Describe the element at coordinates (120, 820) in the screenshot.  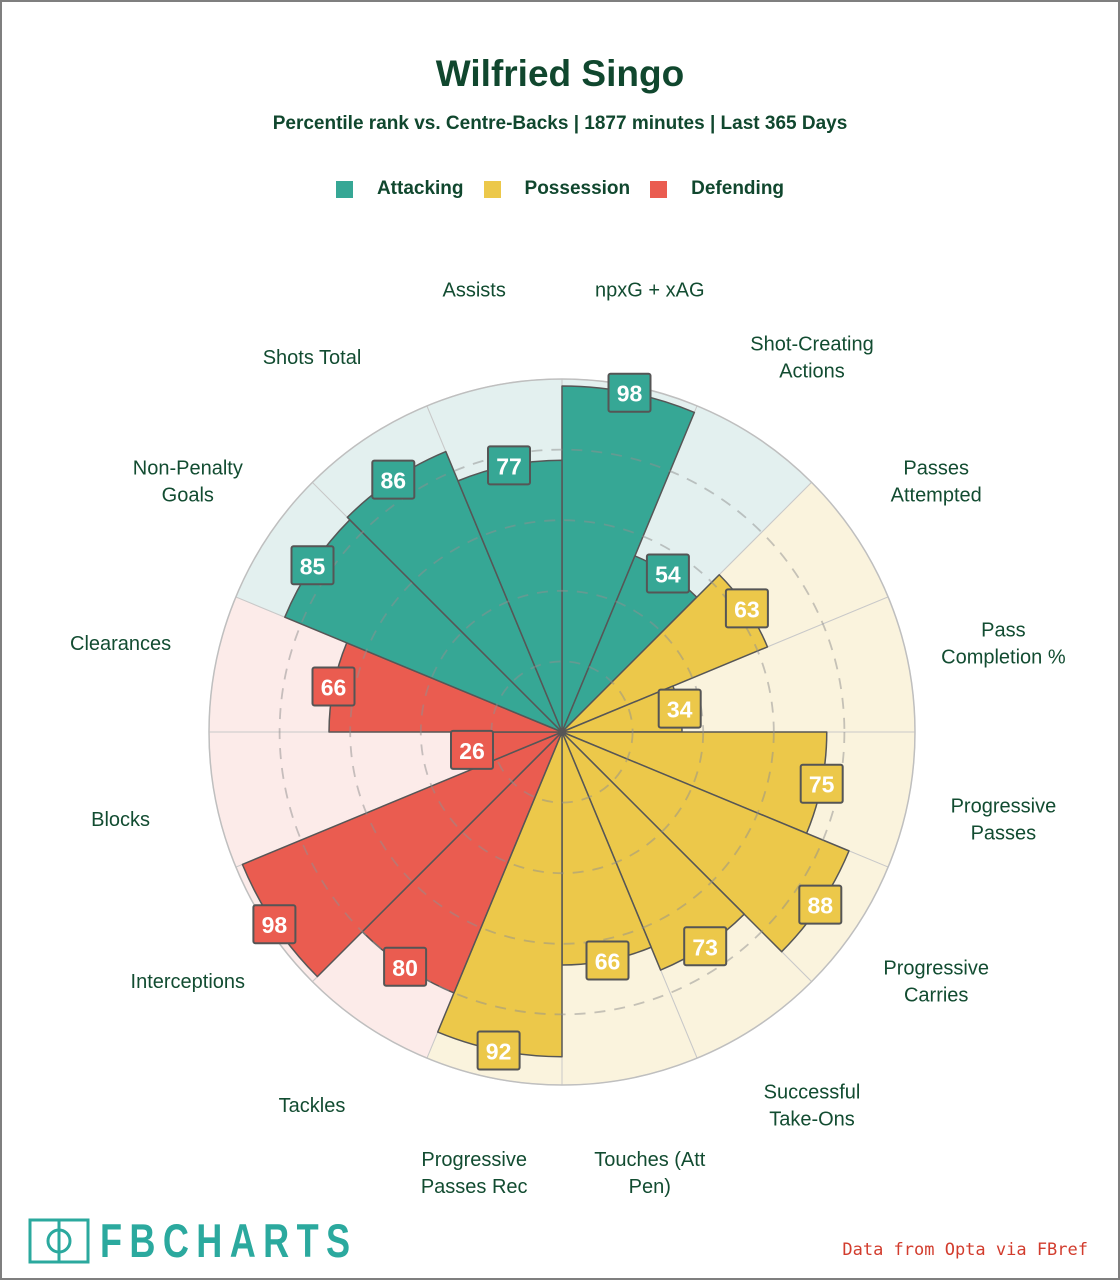
I see `stat-label: Blocks` at that location.